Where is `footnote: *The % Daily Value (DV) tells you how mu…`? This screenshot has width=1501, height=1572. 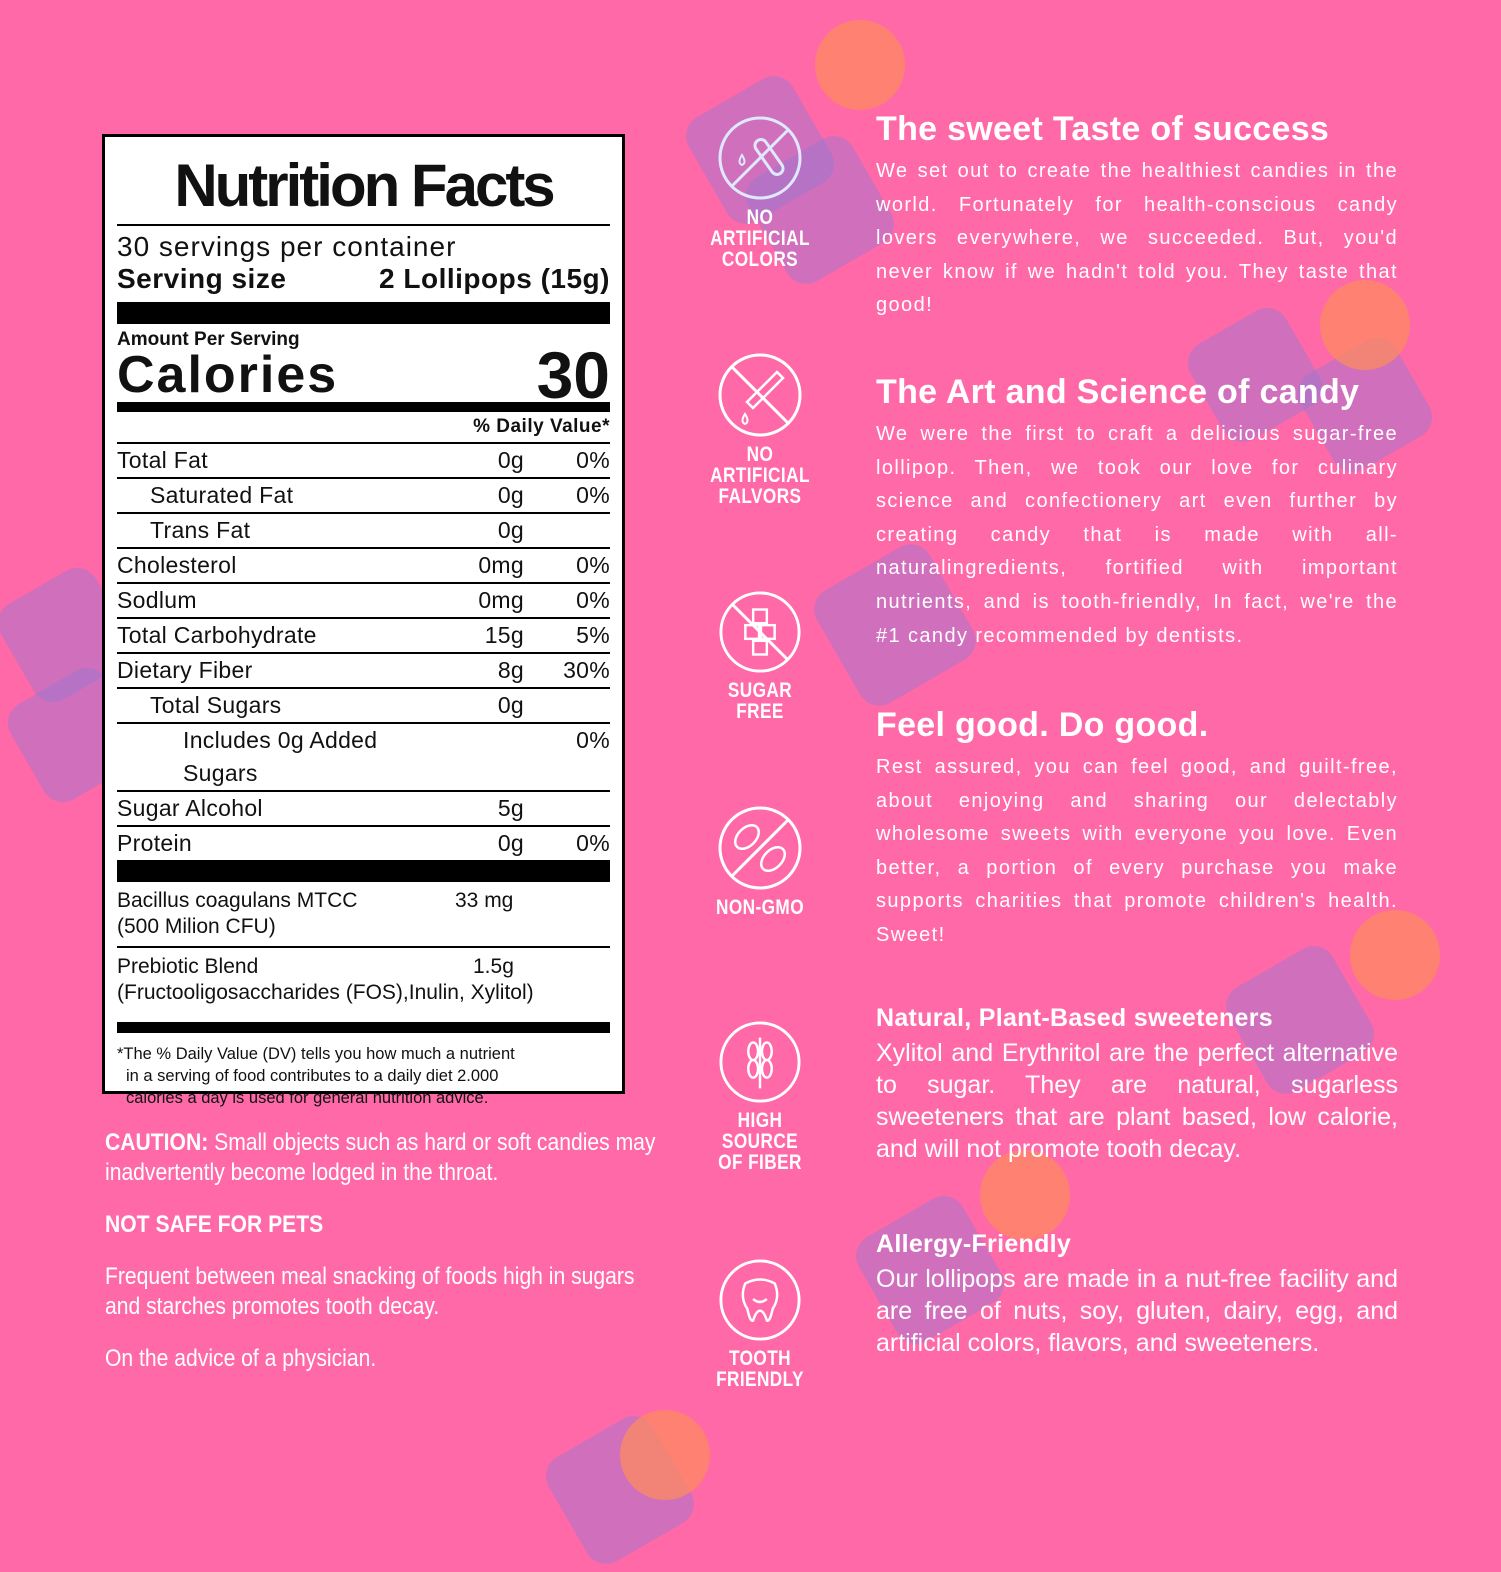 footnote: *The % Daily Value (DV) tells you how mu… is located at coordinates (363, 1076).